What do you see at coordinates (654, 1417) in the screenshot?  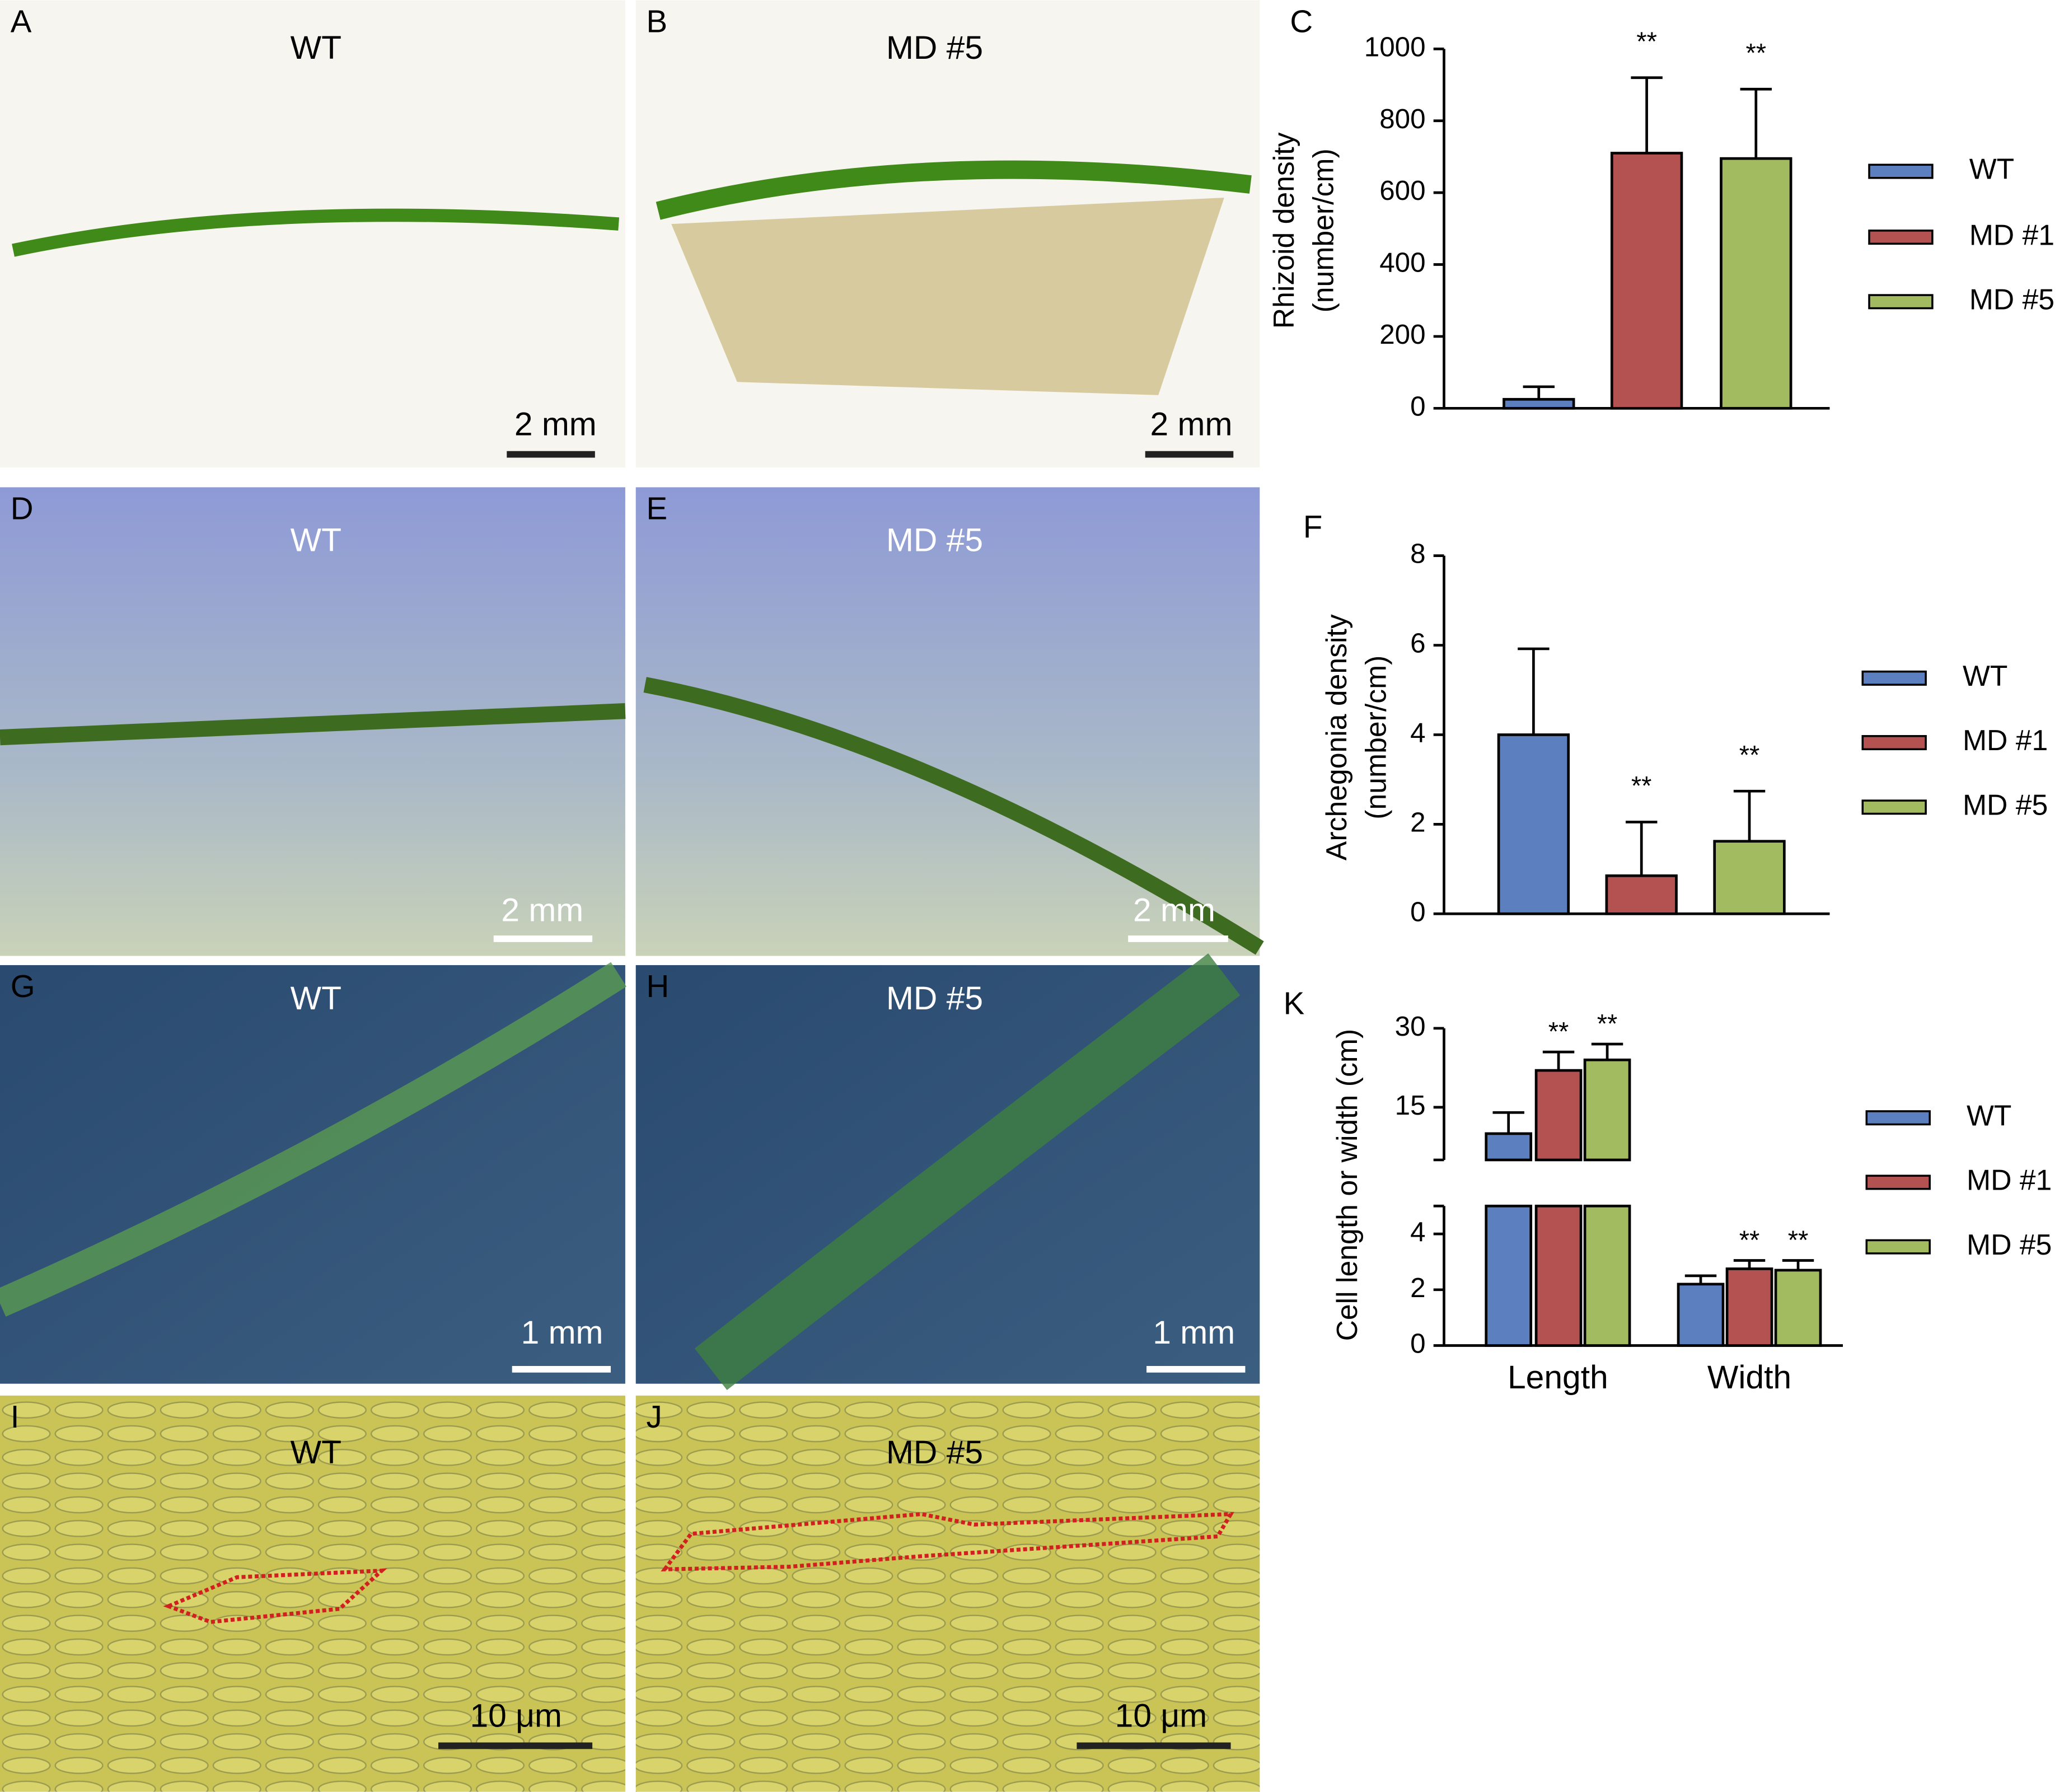 I see `panel-letter: J` at bounding box center [654, 1417].